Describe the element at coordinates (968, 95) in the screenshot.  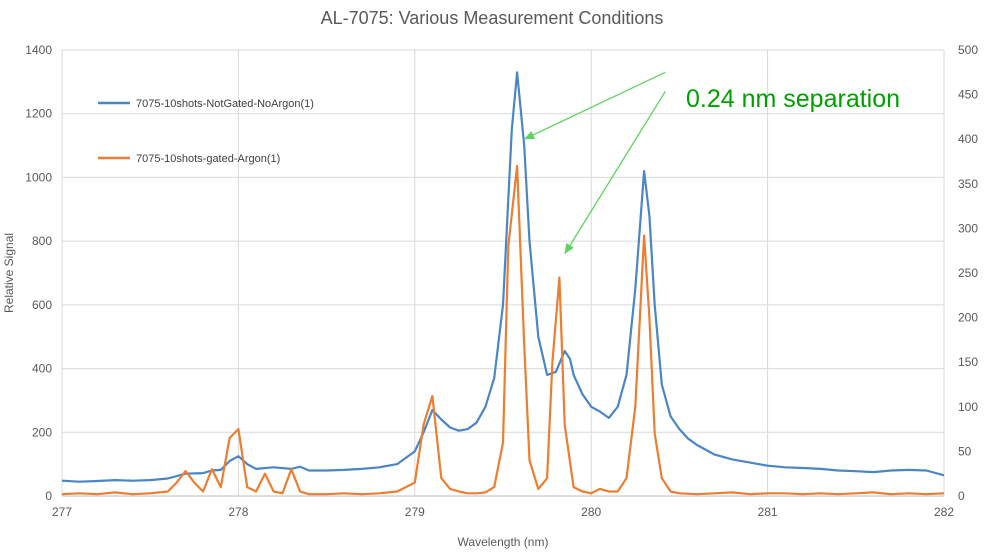
I see `y2-tick-label: 450` at that location.